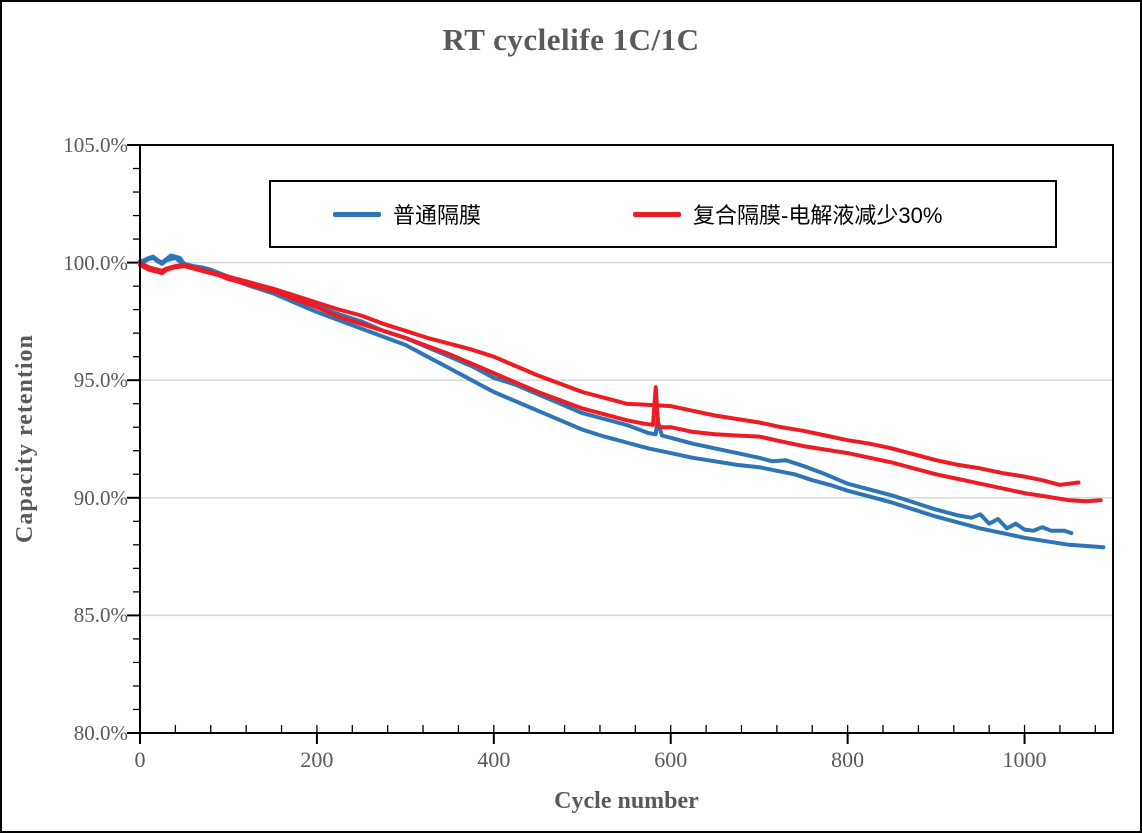  Describe the element at coordinates (1024, 759) in the screenshot. I see `x-tick-label: 1000` at that location.